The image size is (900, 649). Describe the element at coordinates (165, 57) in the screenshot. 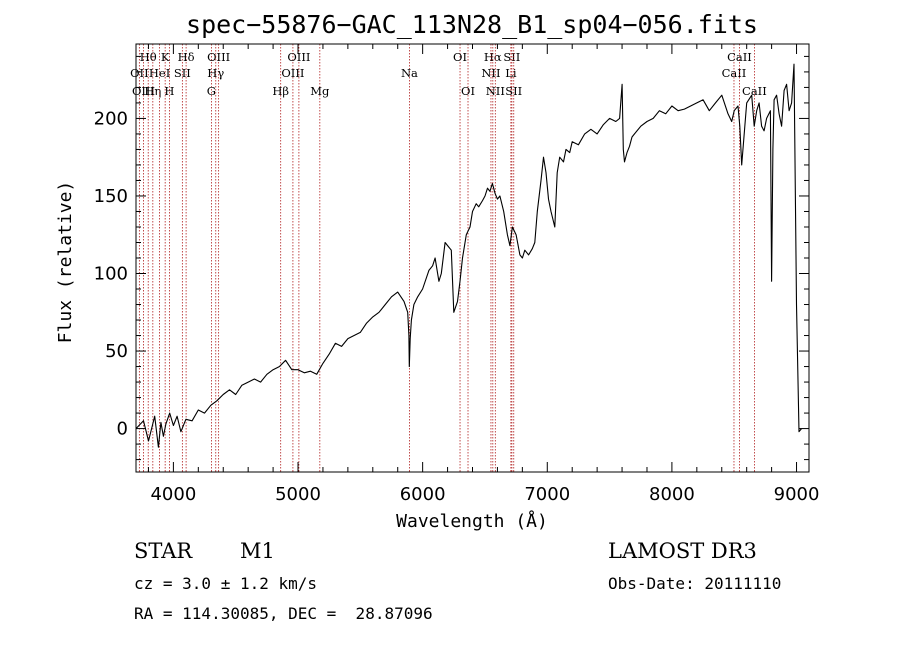

I see `emission-line-label: K` at that location.